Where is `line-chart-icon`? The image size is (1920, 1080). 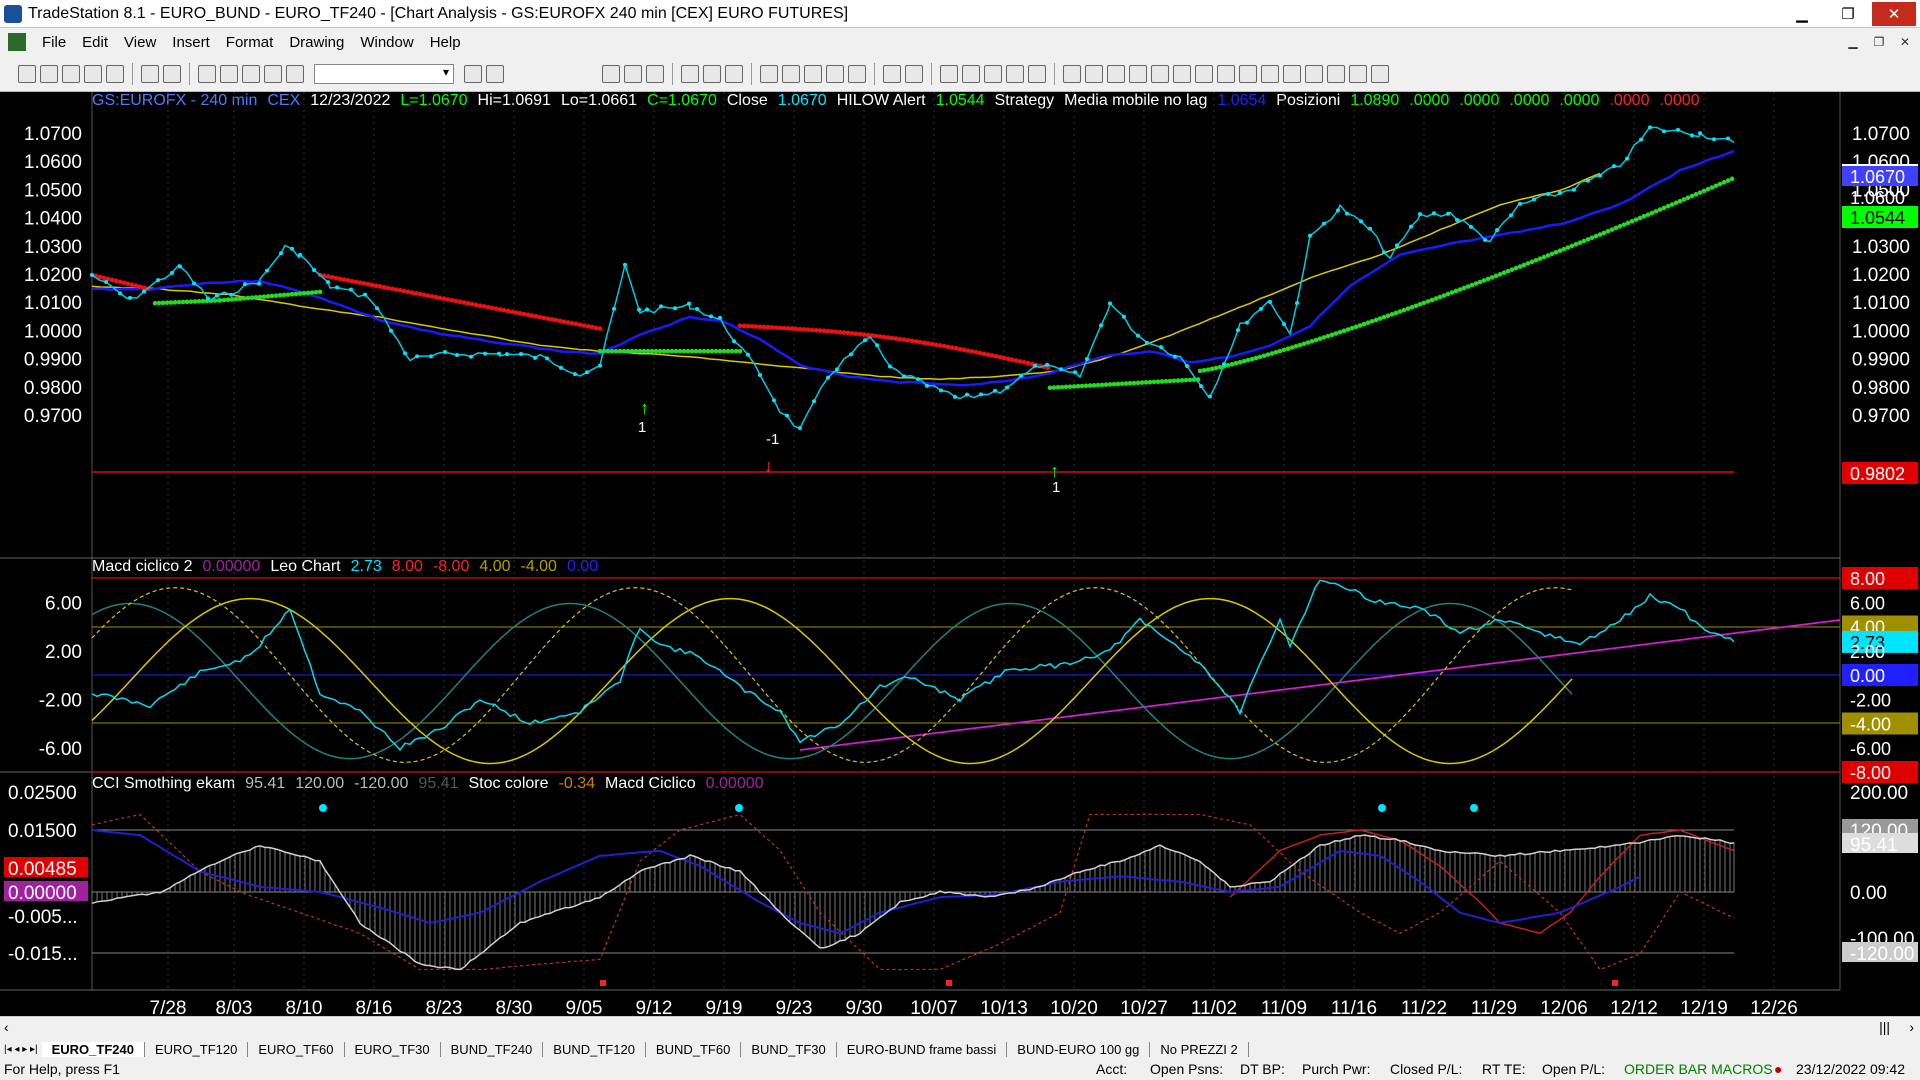 line-chart-icon is located at coordinates (791, 73).